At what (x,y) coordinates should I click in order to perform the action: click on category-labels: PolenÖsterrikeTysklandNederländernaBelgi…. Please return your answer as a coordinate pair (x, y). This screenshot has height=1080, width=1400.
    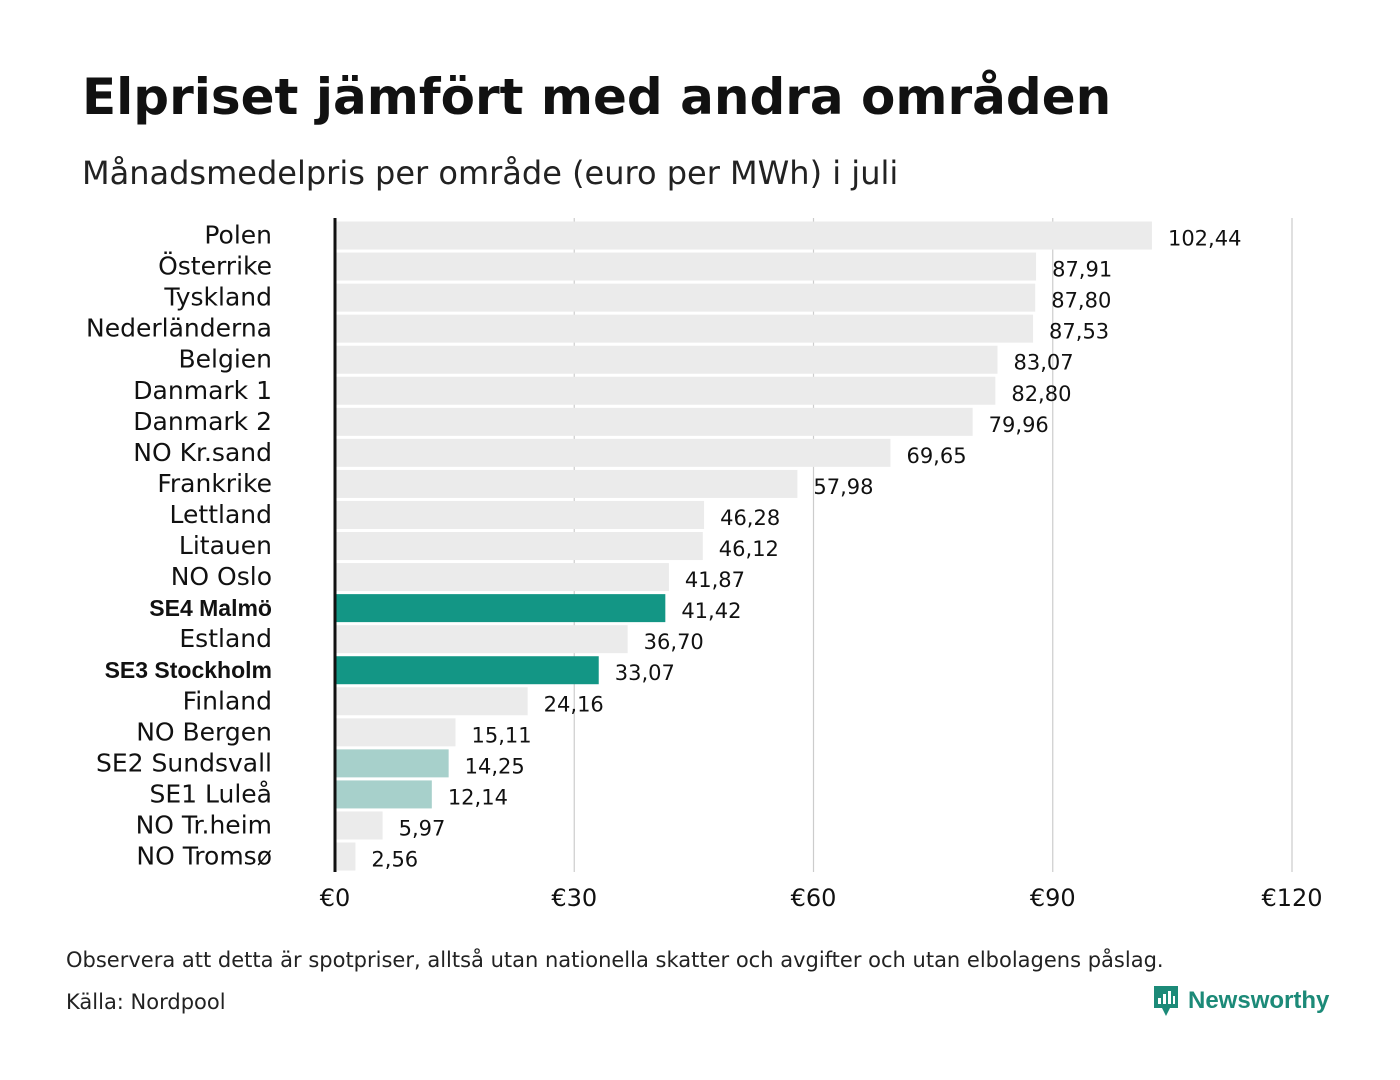
    Looking at the image, I should click on (179, 546).